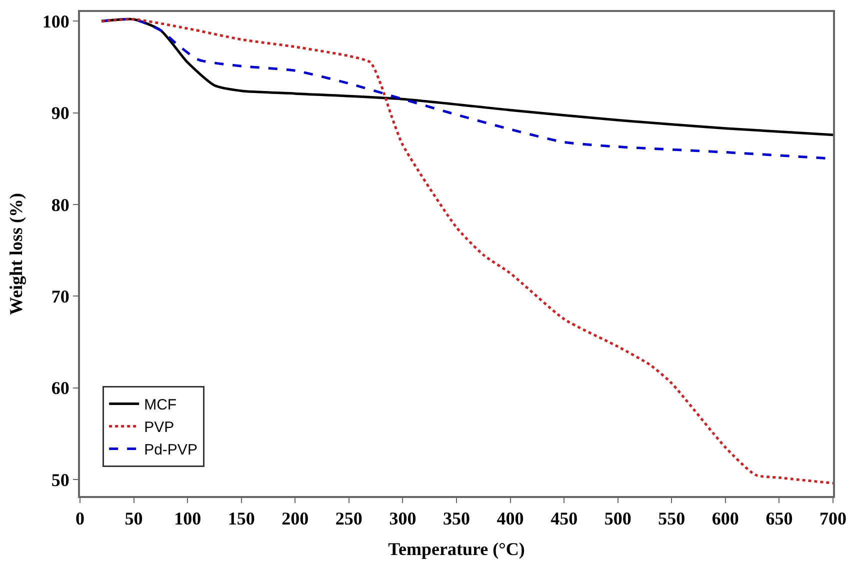  Describe the element at coordinates (160, 405) in the screenshot. I see `legend-label: MCF` at that location.